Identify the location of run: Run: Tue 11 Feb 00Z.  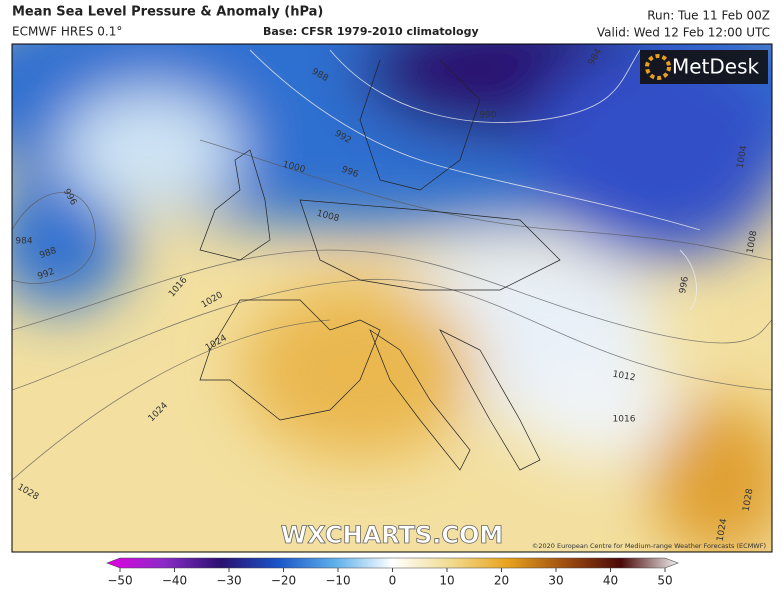
(708, 16).